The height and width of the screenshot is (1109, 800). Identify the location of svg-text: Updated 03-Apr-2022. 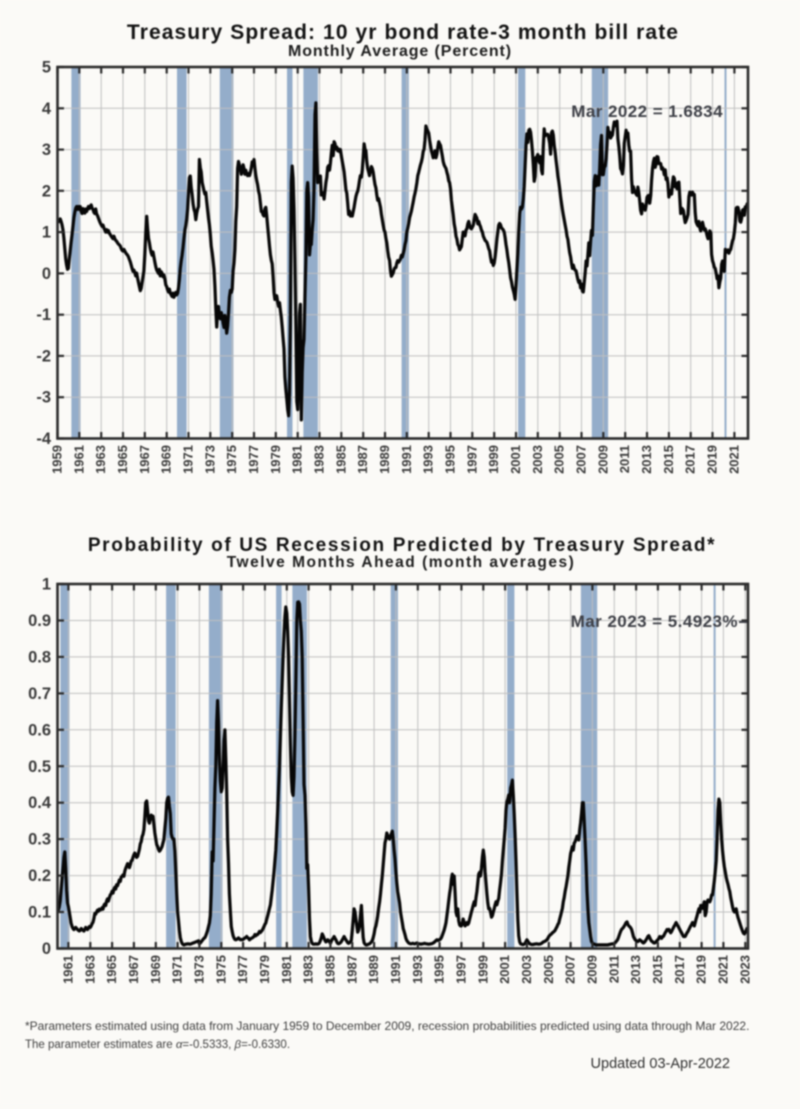
(660, 1064).